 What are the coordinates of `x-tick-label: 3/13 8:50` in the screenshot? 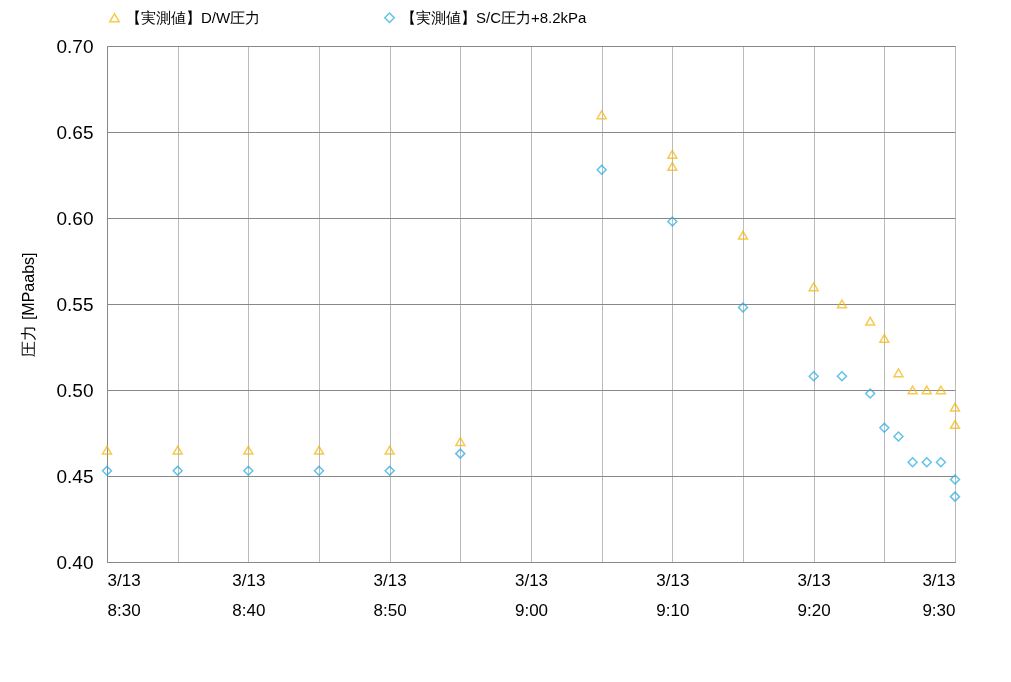 It's located at (390, 595).